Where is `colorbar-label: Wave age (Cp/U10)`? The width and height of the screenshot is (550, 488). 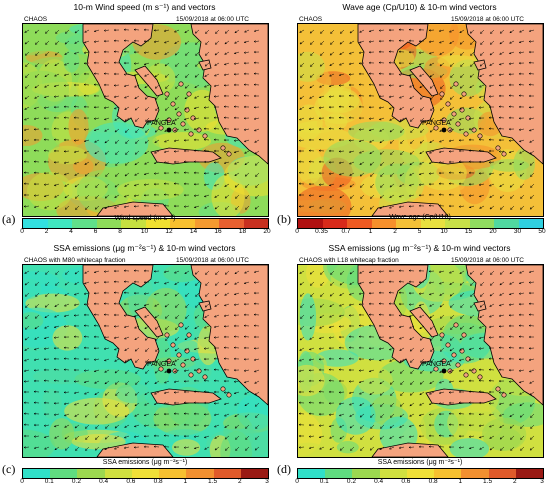
colorbar-label: Wave age (Cp/U10) is located at coordinates (420, 217).